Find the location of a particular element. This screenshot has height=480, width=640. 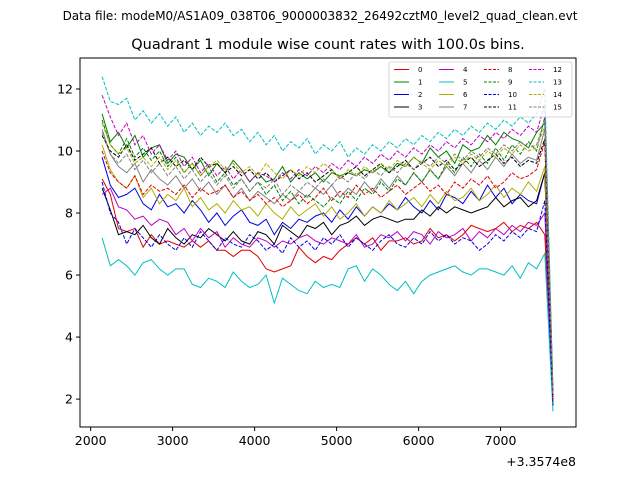

legend-label: 0 is located at coordinates (420, 70).